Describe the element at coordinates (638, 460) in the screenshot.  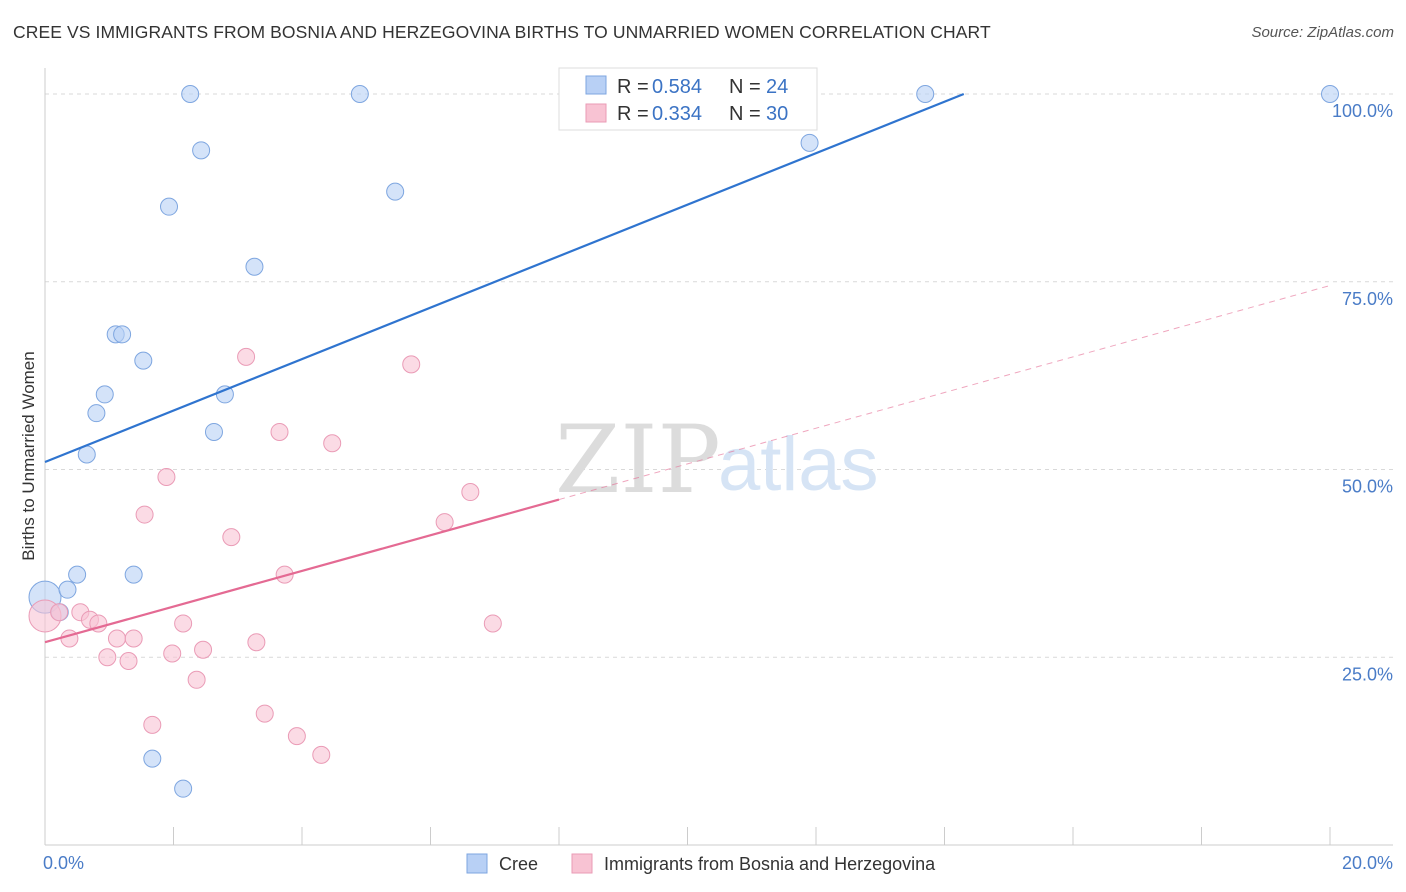
I see `watermark-zip: ZIP` at that location.